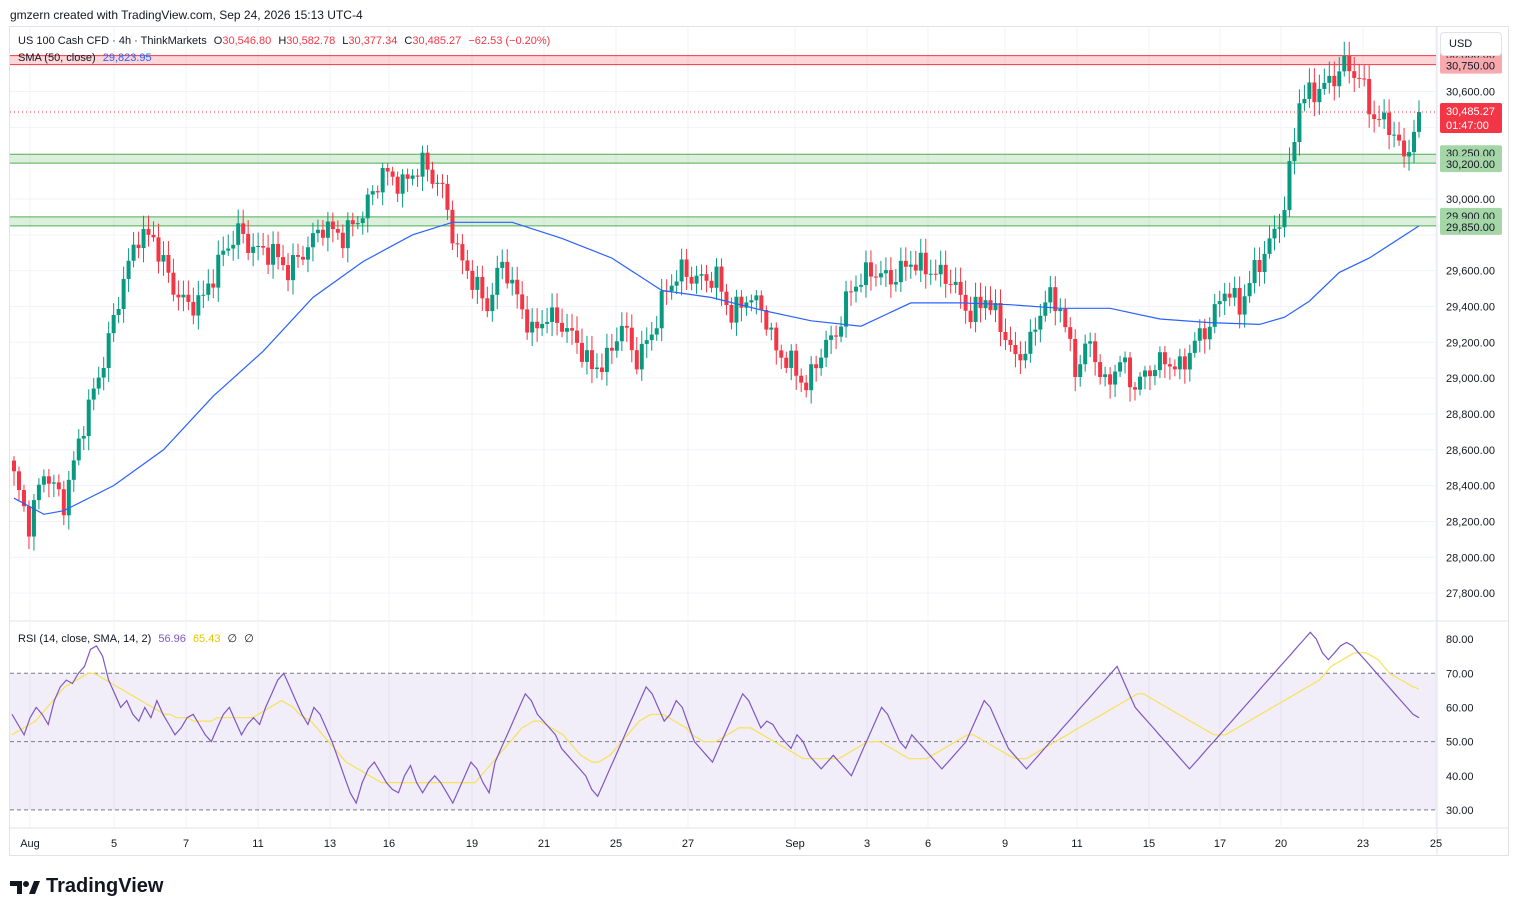  What do you see at coordinates (723, 741) in the screenshot?
I see `rsi-band` at bounding box center [723, 741].